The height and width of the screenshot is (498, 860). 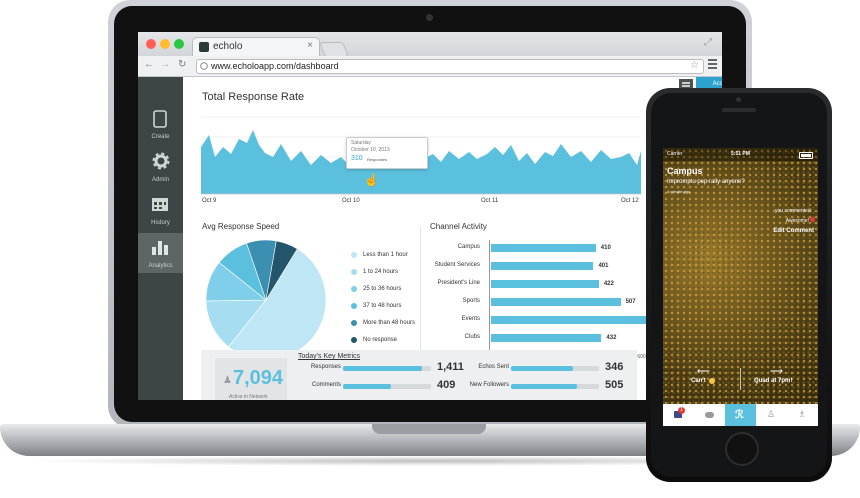 What do you see at coordinates (256, 47) in the screenshot?
I see `browser-tab: echolo ×` at bounding box center [256, 47].